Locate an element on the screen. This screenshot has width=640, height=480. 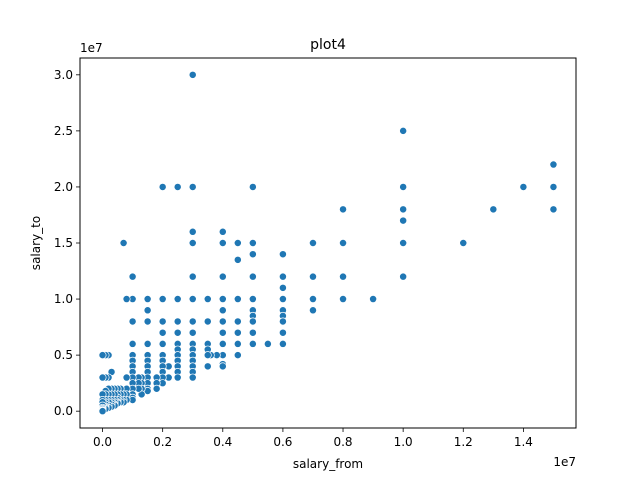
y-tick-label: 0.0 is located at coordinates (63, 411).